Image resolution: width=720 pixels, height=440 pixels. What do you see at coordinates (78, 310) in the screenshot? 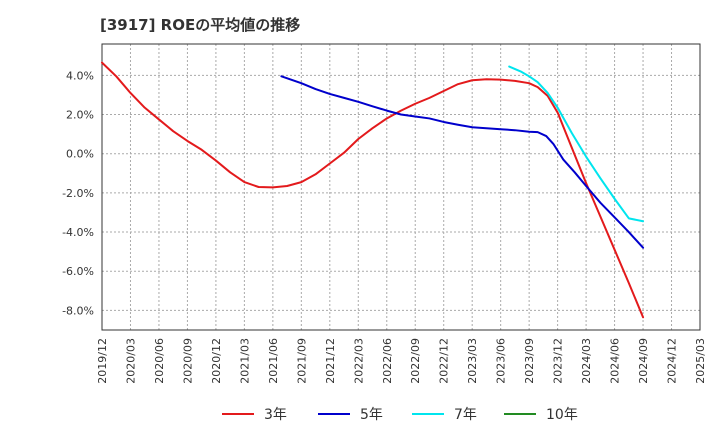
I see `y-tick-label: -8.0%` at bounding box center [78, 310].